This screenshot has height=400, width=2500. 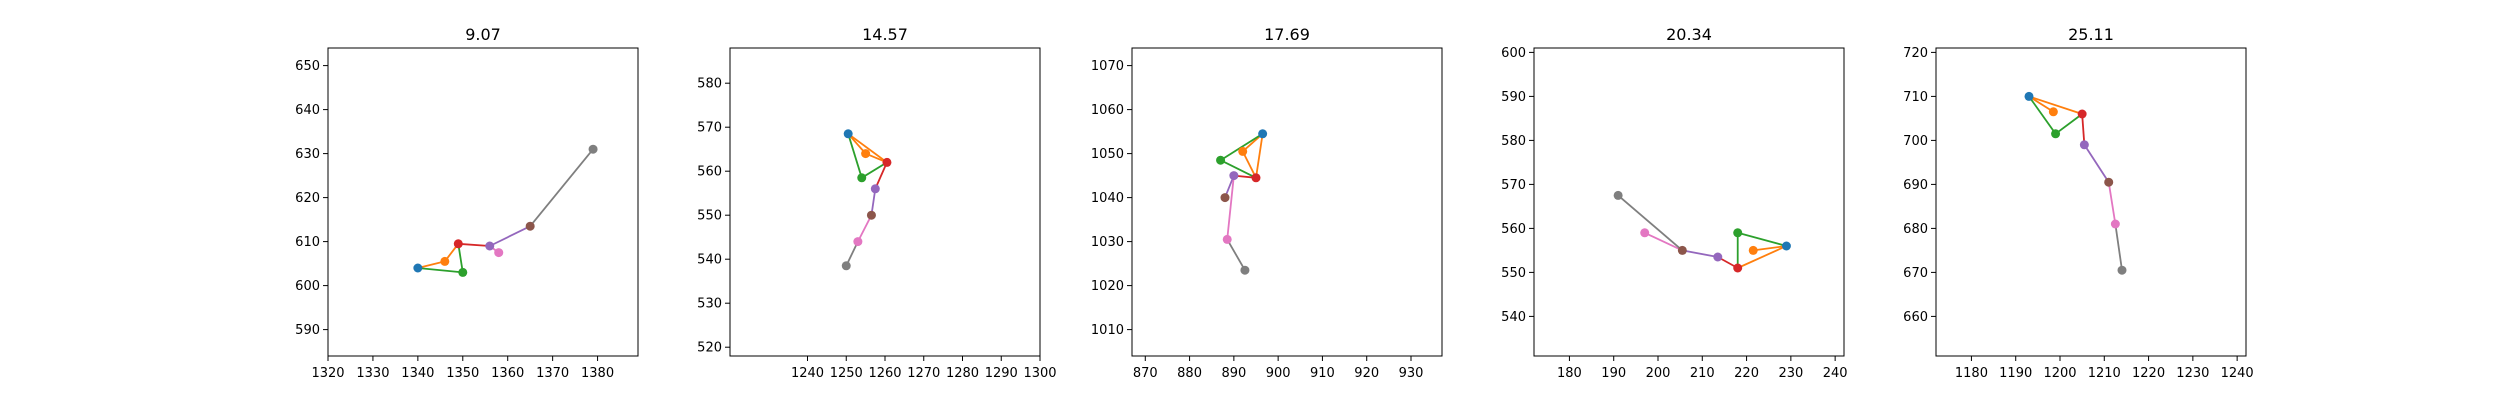 I want to click on x-tick-label: 870, so click(x=1145, y=373).